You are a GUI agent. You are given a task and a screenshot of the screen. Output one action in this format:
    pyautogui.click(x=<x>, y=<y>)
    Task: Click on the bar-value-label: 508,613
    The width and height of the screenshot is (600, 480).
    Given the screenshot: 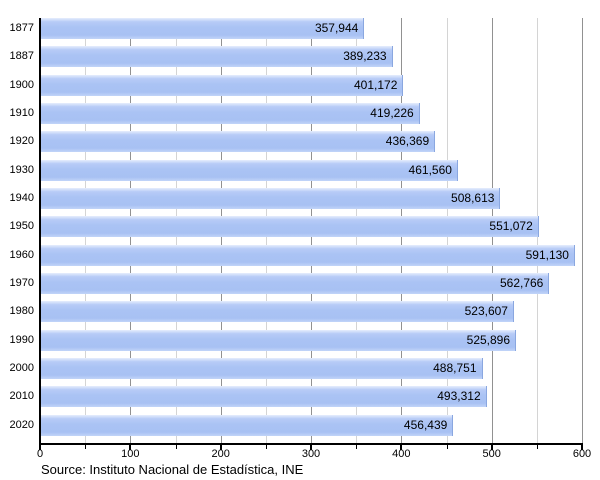 What is the action you would take?
    pyautogui.click(x=473, y=198)
    